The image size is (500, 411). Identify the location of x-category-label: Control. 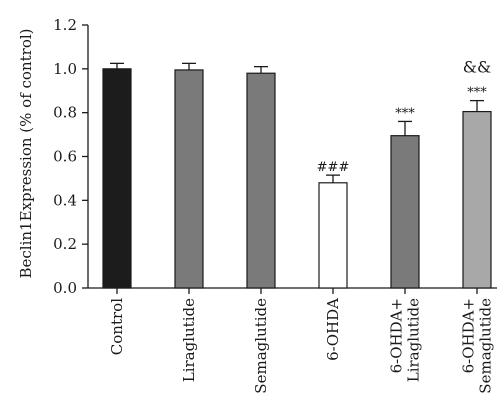
(117, 326).